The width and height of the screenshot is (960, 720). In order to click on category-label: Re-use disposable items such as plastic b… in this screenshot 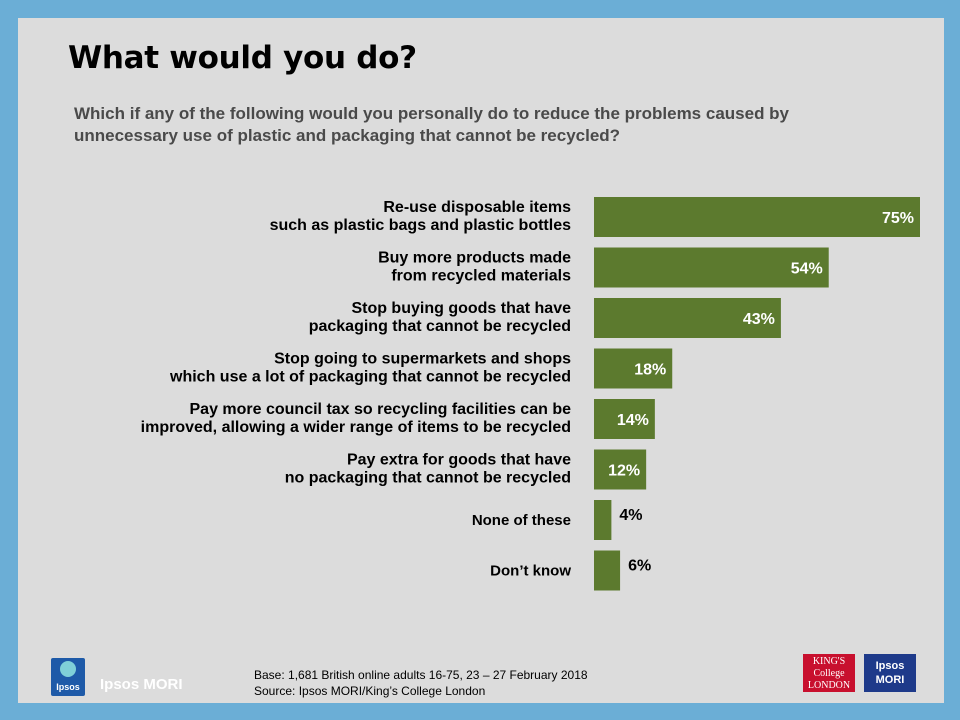, I will do `click(421, 216)`.